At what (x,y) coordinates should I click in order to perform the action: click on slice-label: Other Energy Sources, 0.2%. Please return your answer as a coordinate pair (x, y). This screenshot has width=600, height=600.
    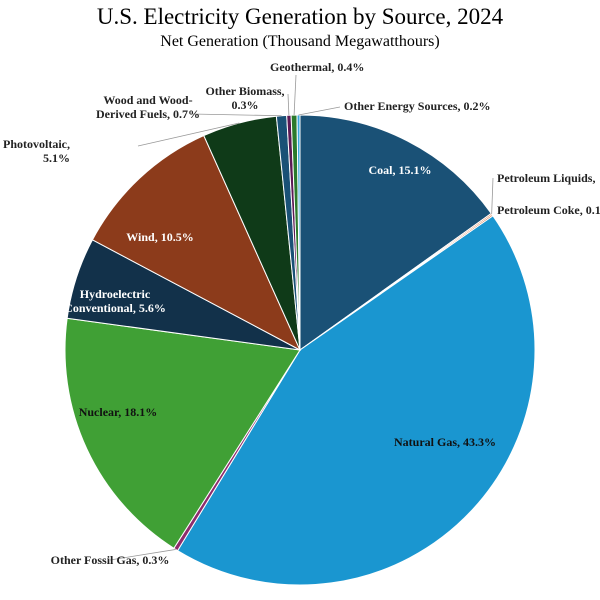
    Looking at the image, I should click on (417, 106).